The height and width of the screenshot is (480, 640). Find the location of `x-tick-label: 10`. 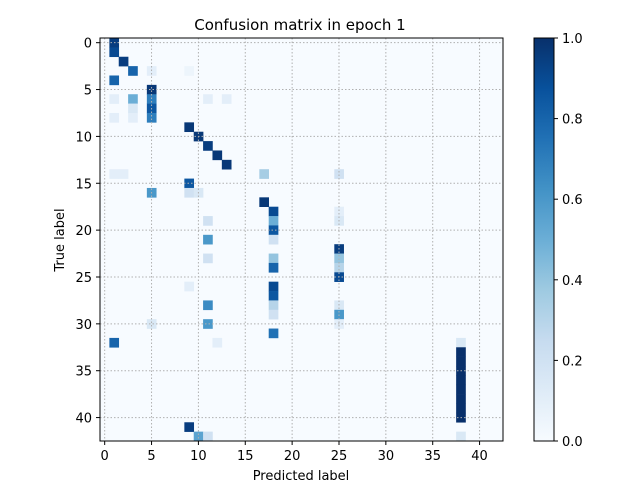

x-tick-label: 10 is located at coordinates (198, 456).